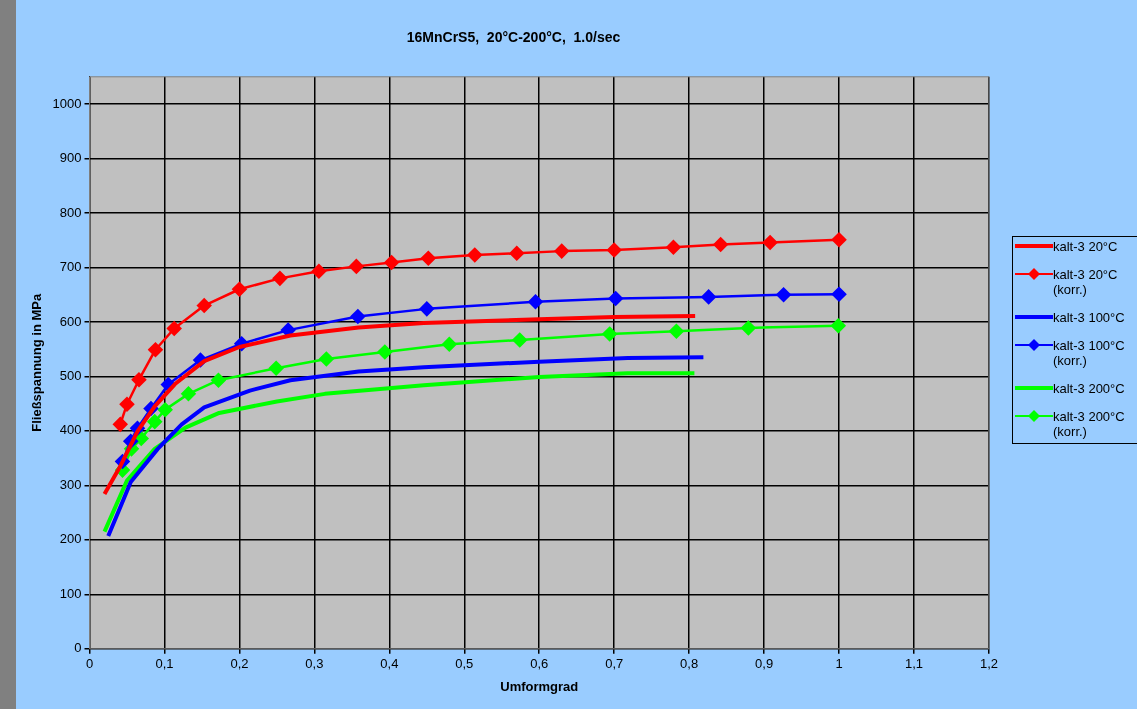 The height and width of the screenshot is (709, 1137). Describe the element at coordinates (70, 375) in the screenshot. I see `y-tick-label: 500` at that location.